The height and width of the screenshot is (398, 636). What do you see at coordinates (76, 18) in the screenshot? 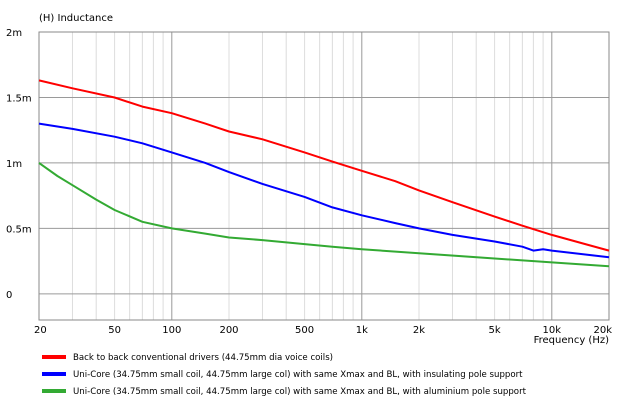
I see `y-axis-label: (H) Inductance` at bounding box center [76, 18].